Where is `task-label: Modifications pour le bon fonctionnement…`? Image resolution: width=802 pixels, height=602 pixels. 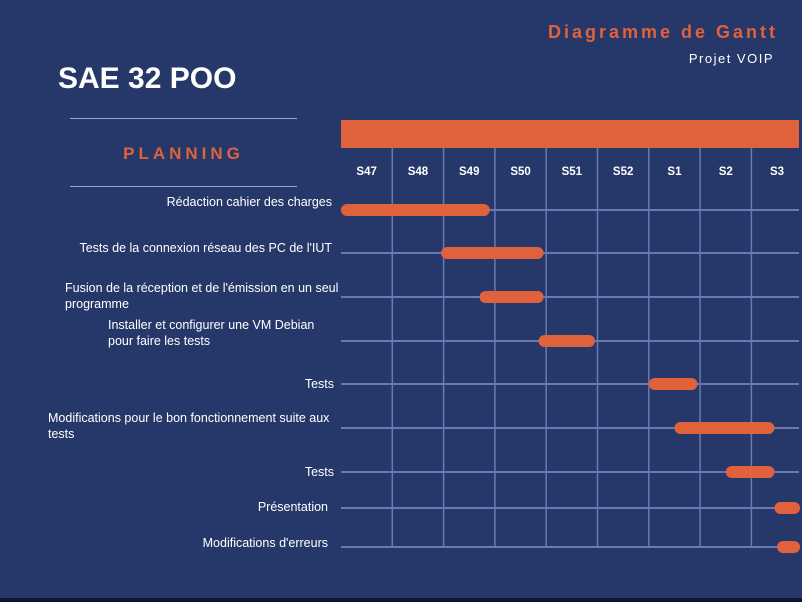 task-label: Modifications pour le bon fonctionnement… is located at coordinates (189, 426).